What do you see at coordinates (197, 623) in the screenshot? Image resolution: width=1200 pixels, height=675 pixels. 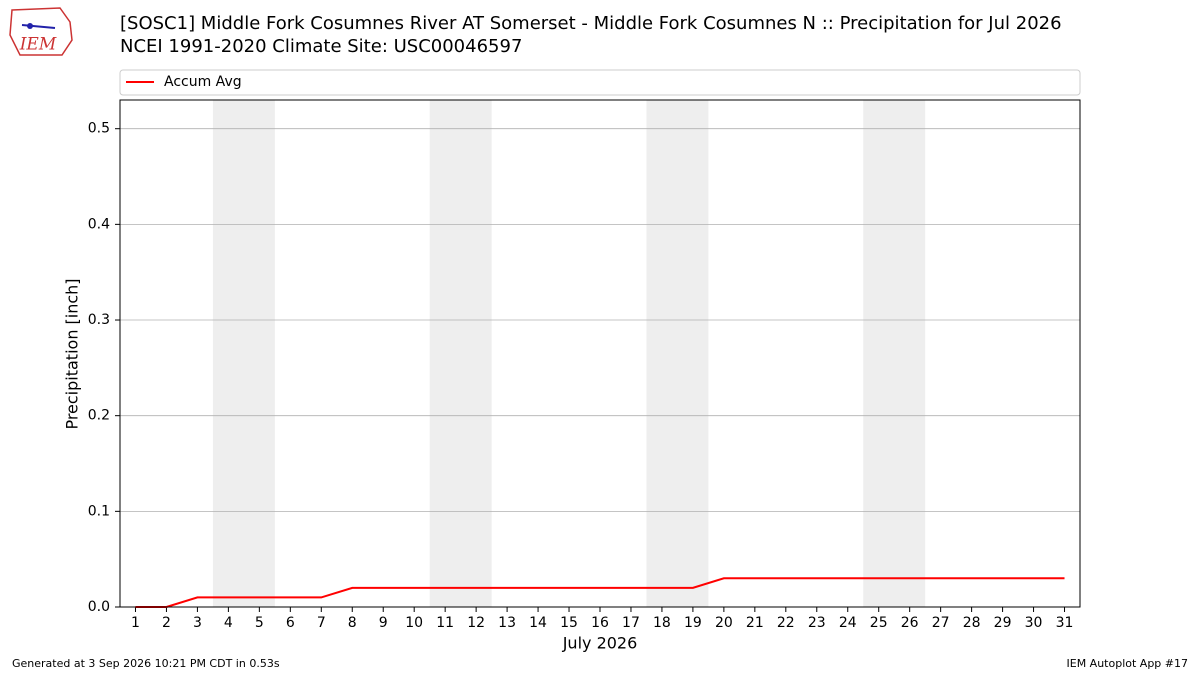 I see `x-tick-label: 3` at bounding box center [197, 623].